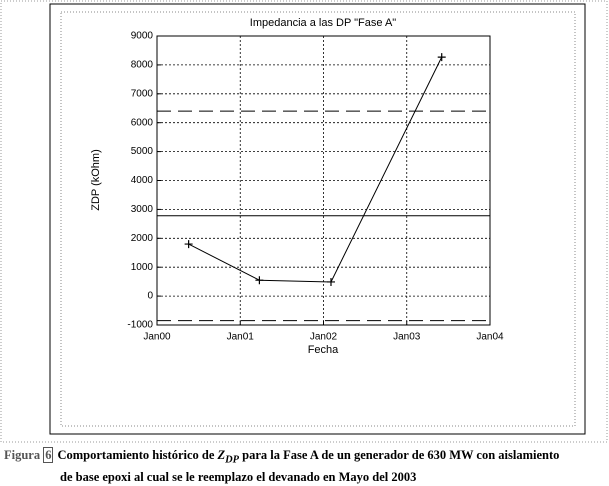 The width and height of the screenshot is (609, 486). I want to click on y-tick-label: -1000, so click(140, 325).